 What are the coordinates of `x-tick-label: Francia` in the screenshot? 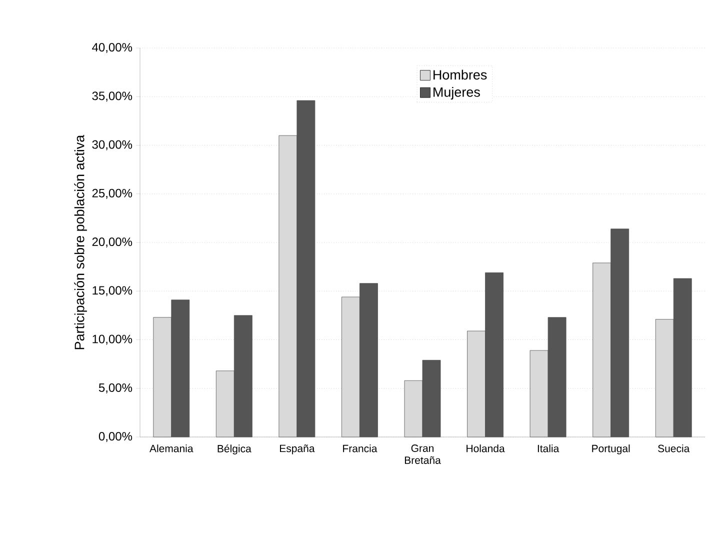 It's located at (360, 448).